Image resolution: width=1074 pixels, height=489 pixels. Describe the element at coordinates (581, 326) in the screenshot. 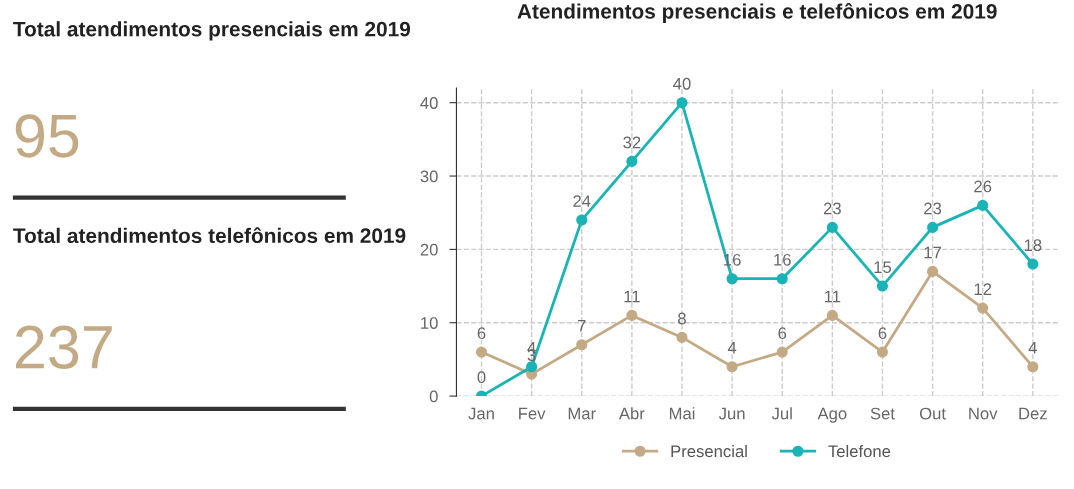

I see `data-label: 7` at that location.